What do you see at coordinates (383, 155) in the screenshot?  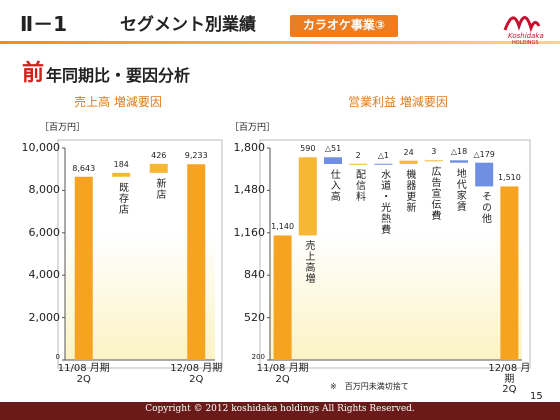 I see `value-label: △1` at bounding box center [383, 155].